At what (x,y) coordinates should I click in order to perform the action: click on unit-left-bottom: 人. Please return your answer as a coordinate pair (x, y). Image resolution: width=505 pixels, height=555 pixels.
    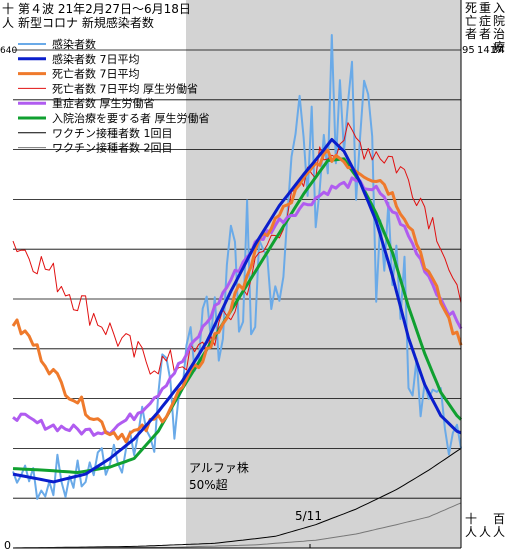
    Looking at the image, I should click on (8, 23).